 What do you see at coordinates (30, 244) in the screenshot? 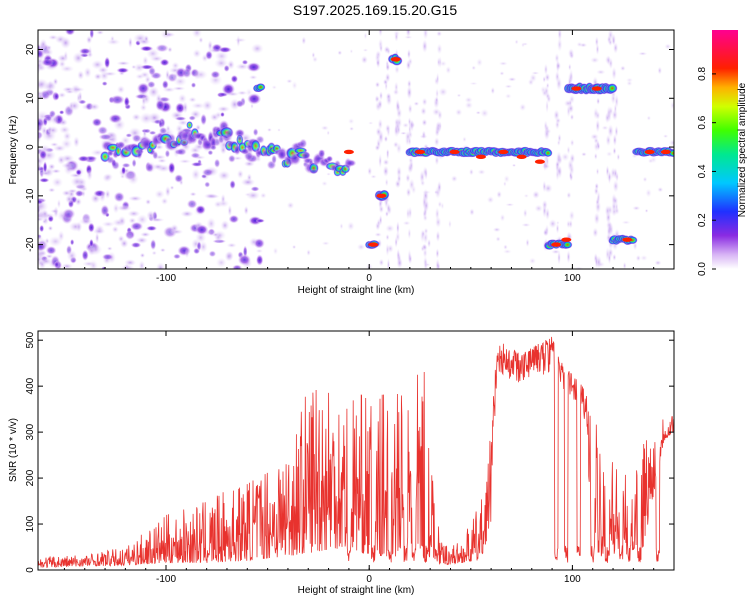
I see `spectrogram-y-tick-label: -20` at bounding box center [30, 244].